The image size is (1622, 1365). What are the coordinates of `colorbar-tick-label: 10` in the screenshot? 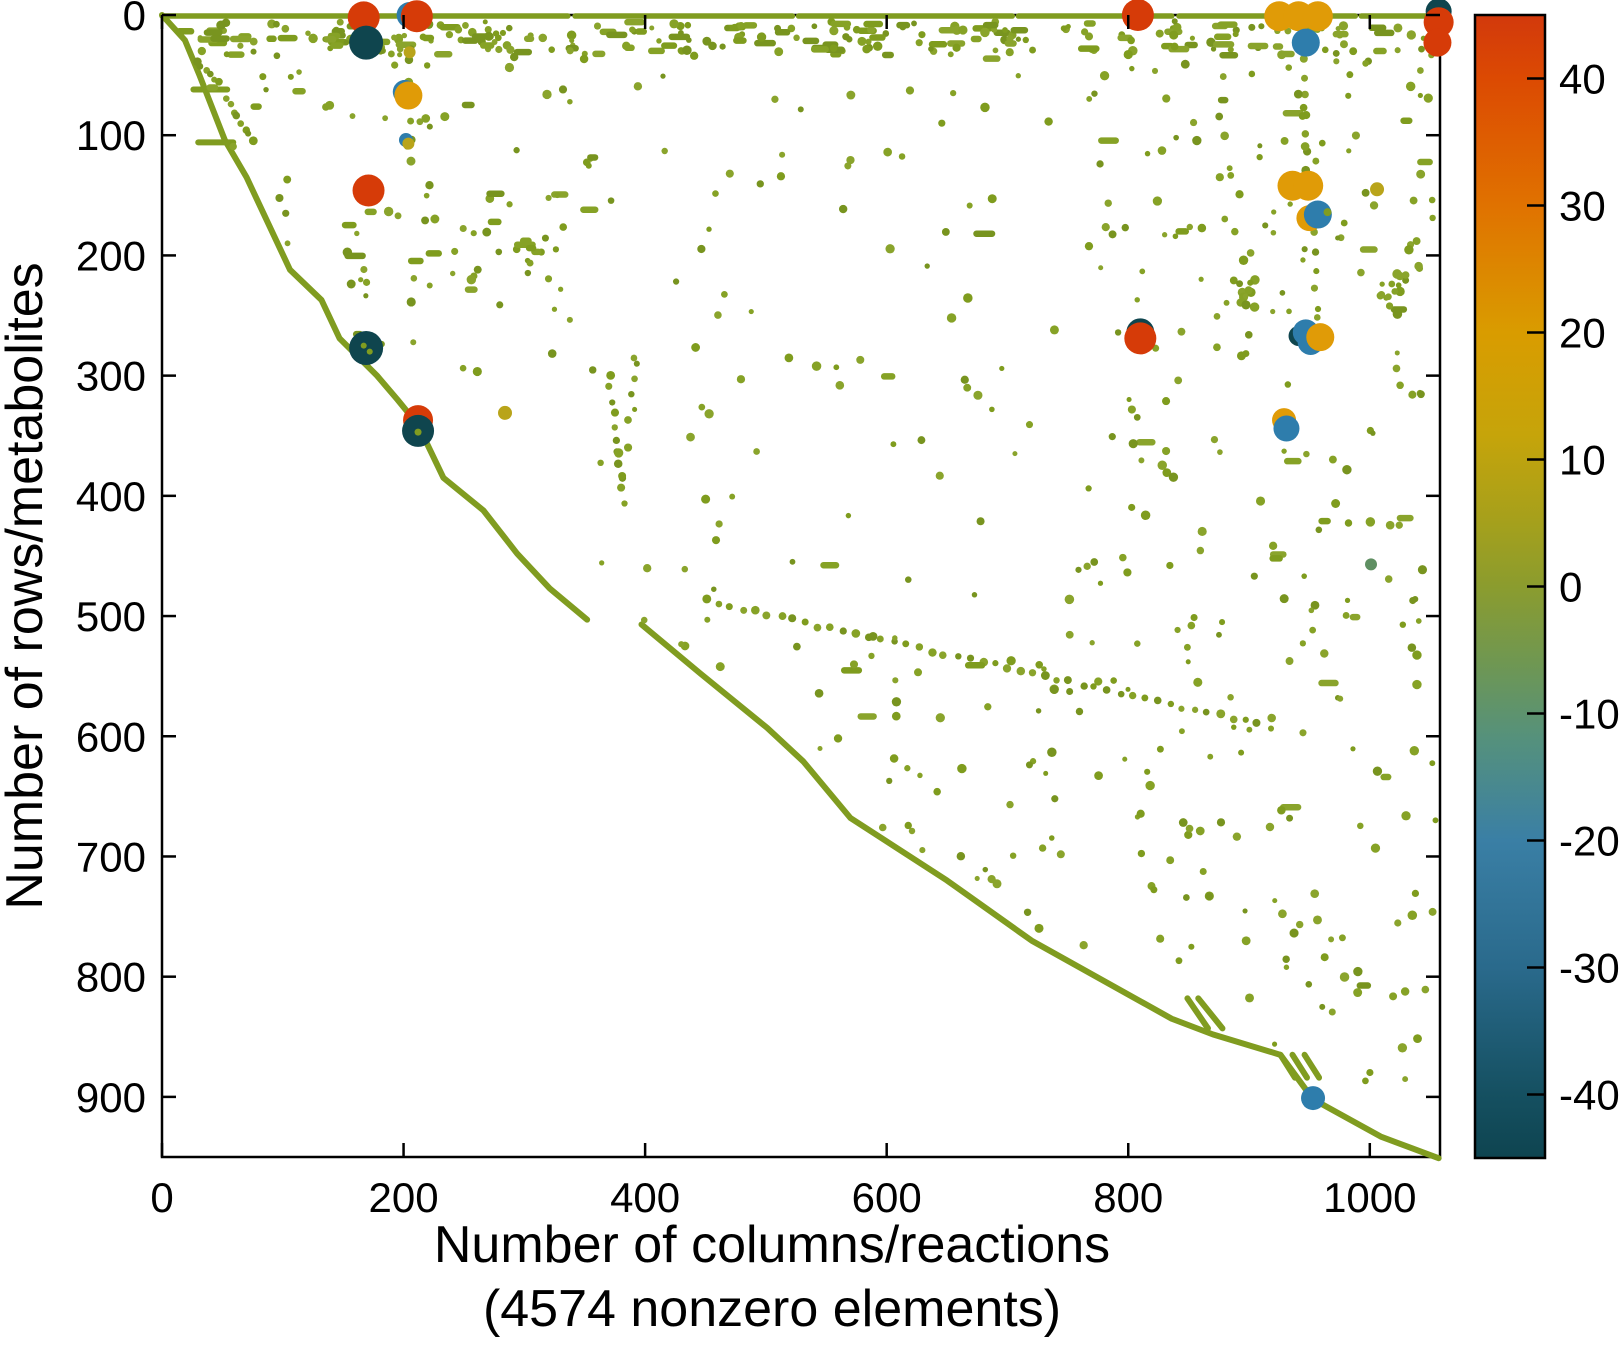 It's located at (1582, 460).